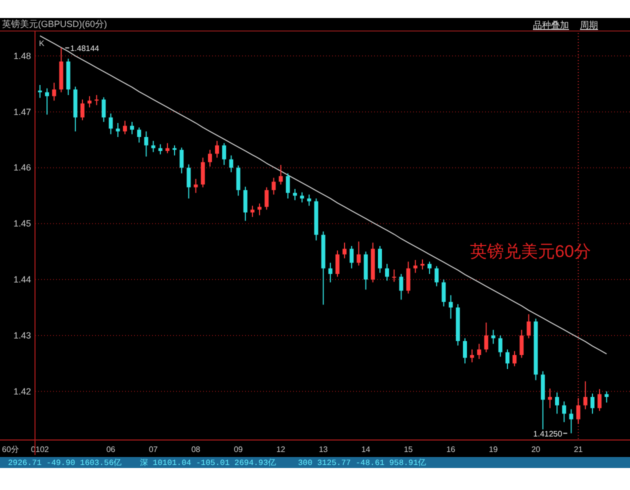  I want to click on y-tick-label: 1.45, so click(22, 223).